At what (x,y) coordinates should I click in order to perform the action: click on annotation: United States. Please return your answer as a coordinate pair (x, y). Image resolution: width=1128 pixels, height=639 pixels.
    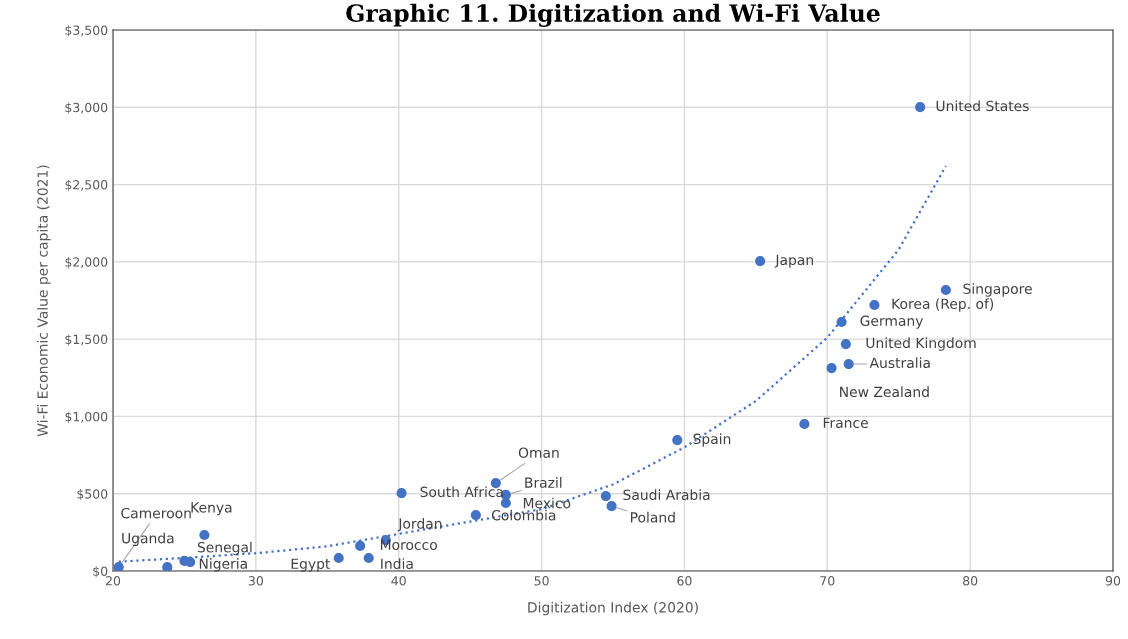
    Looking at the image, I should click on (982, 106).